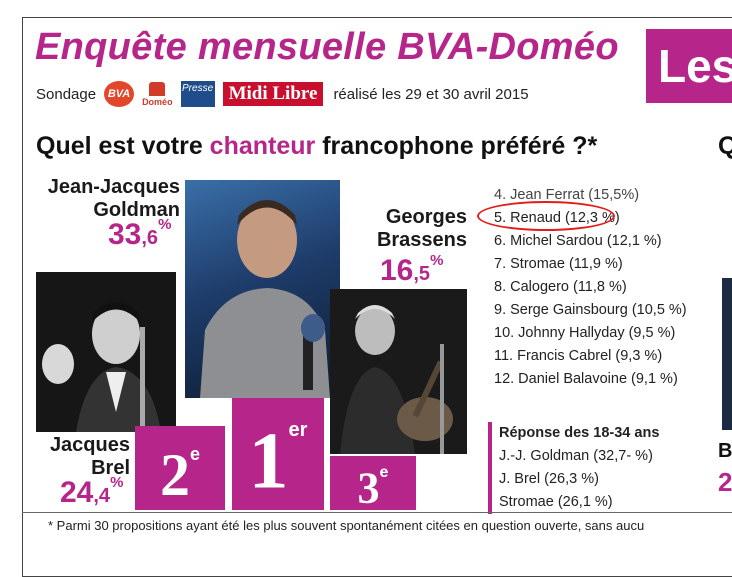  Describe the element at coordinates (157, 88) in the screenshot. I see `house-icon` at that location.